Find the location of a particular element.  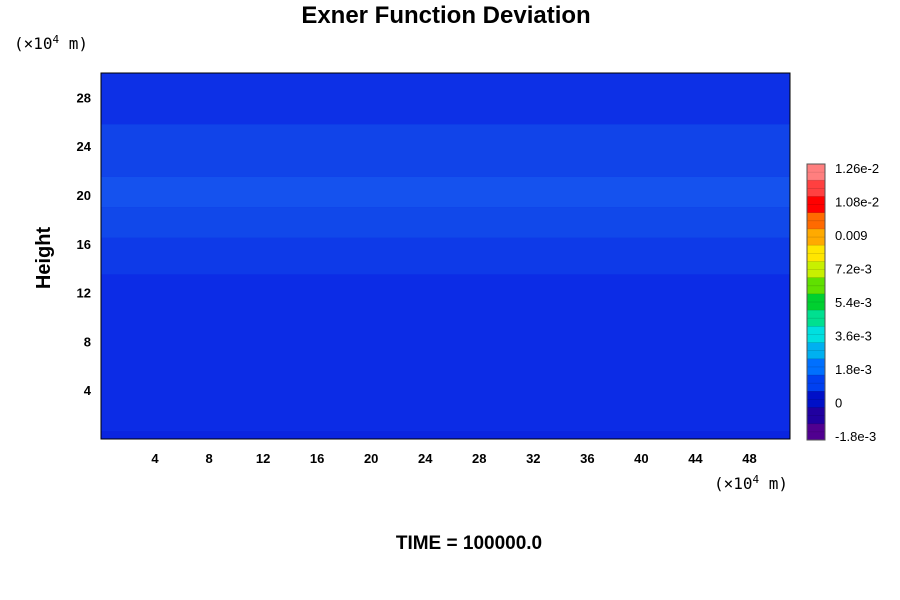

y-tick-label: 16 is located at coordinates (84, 244).